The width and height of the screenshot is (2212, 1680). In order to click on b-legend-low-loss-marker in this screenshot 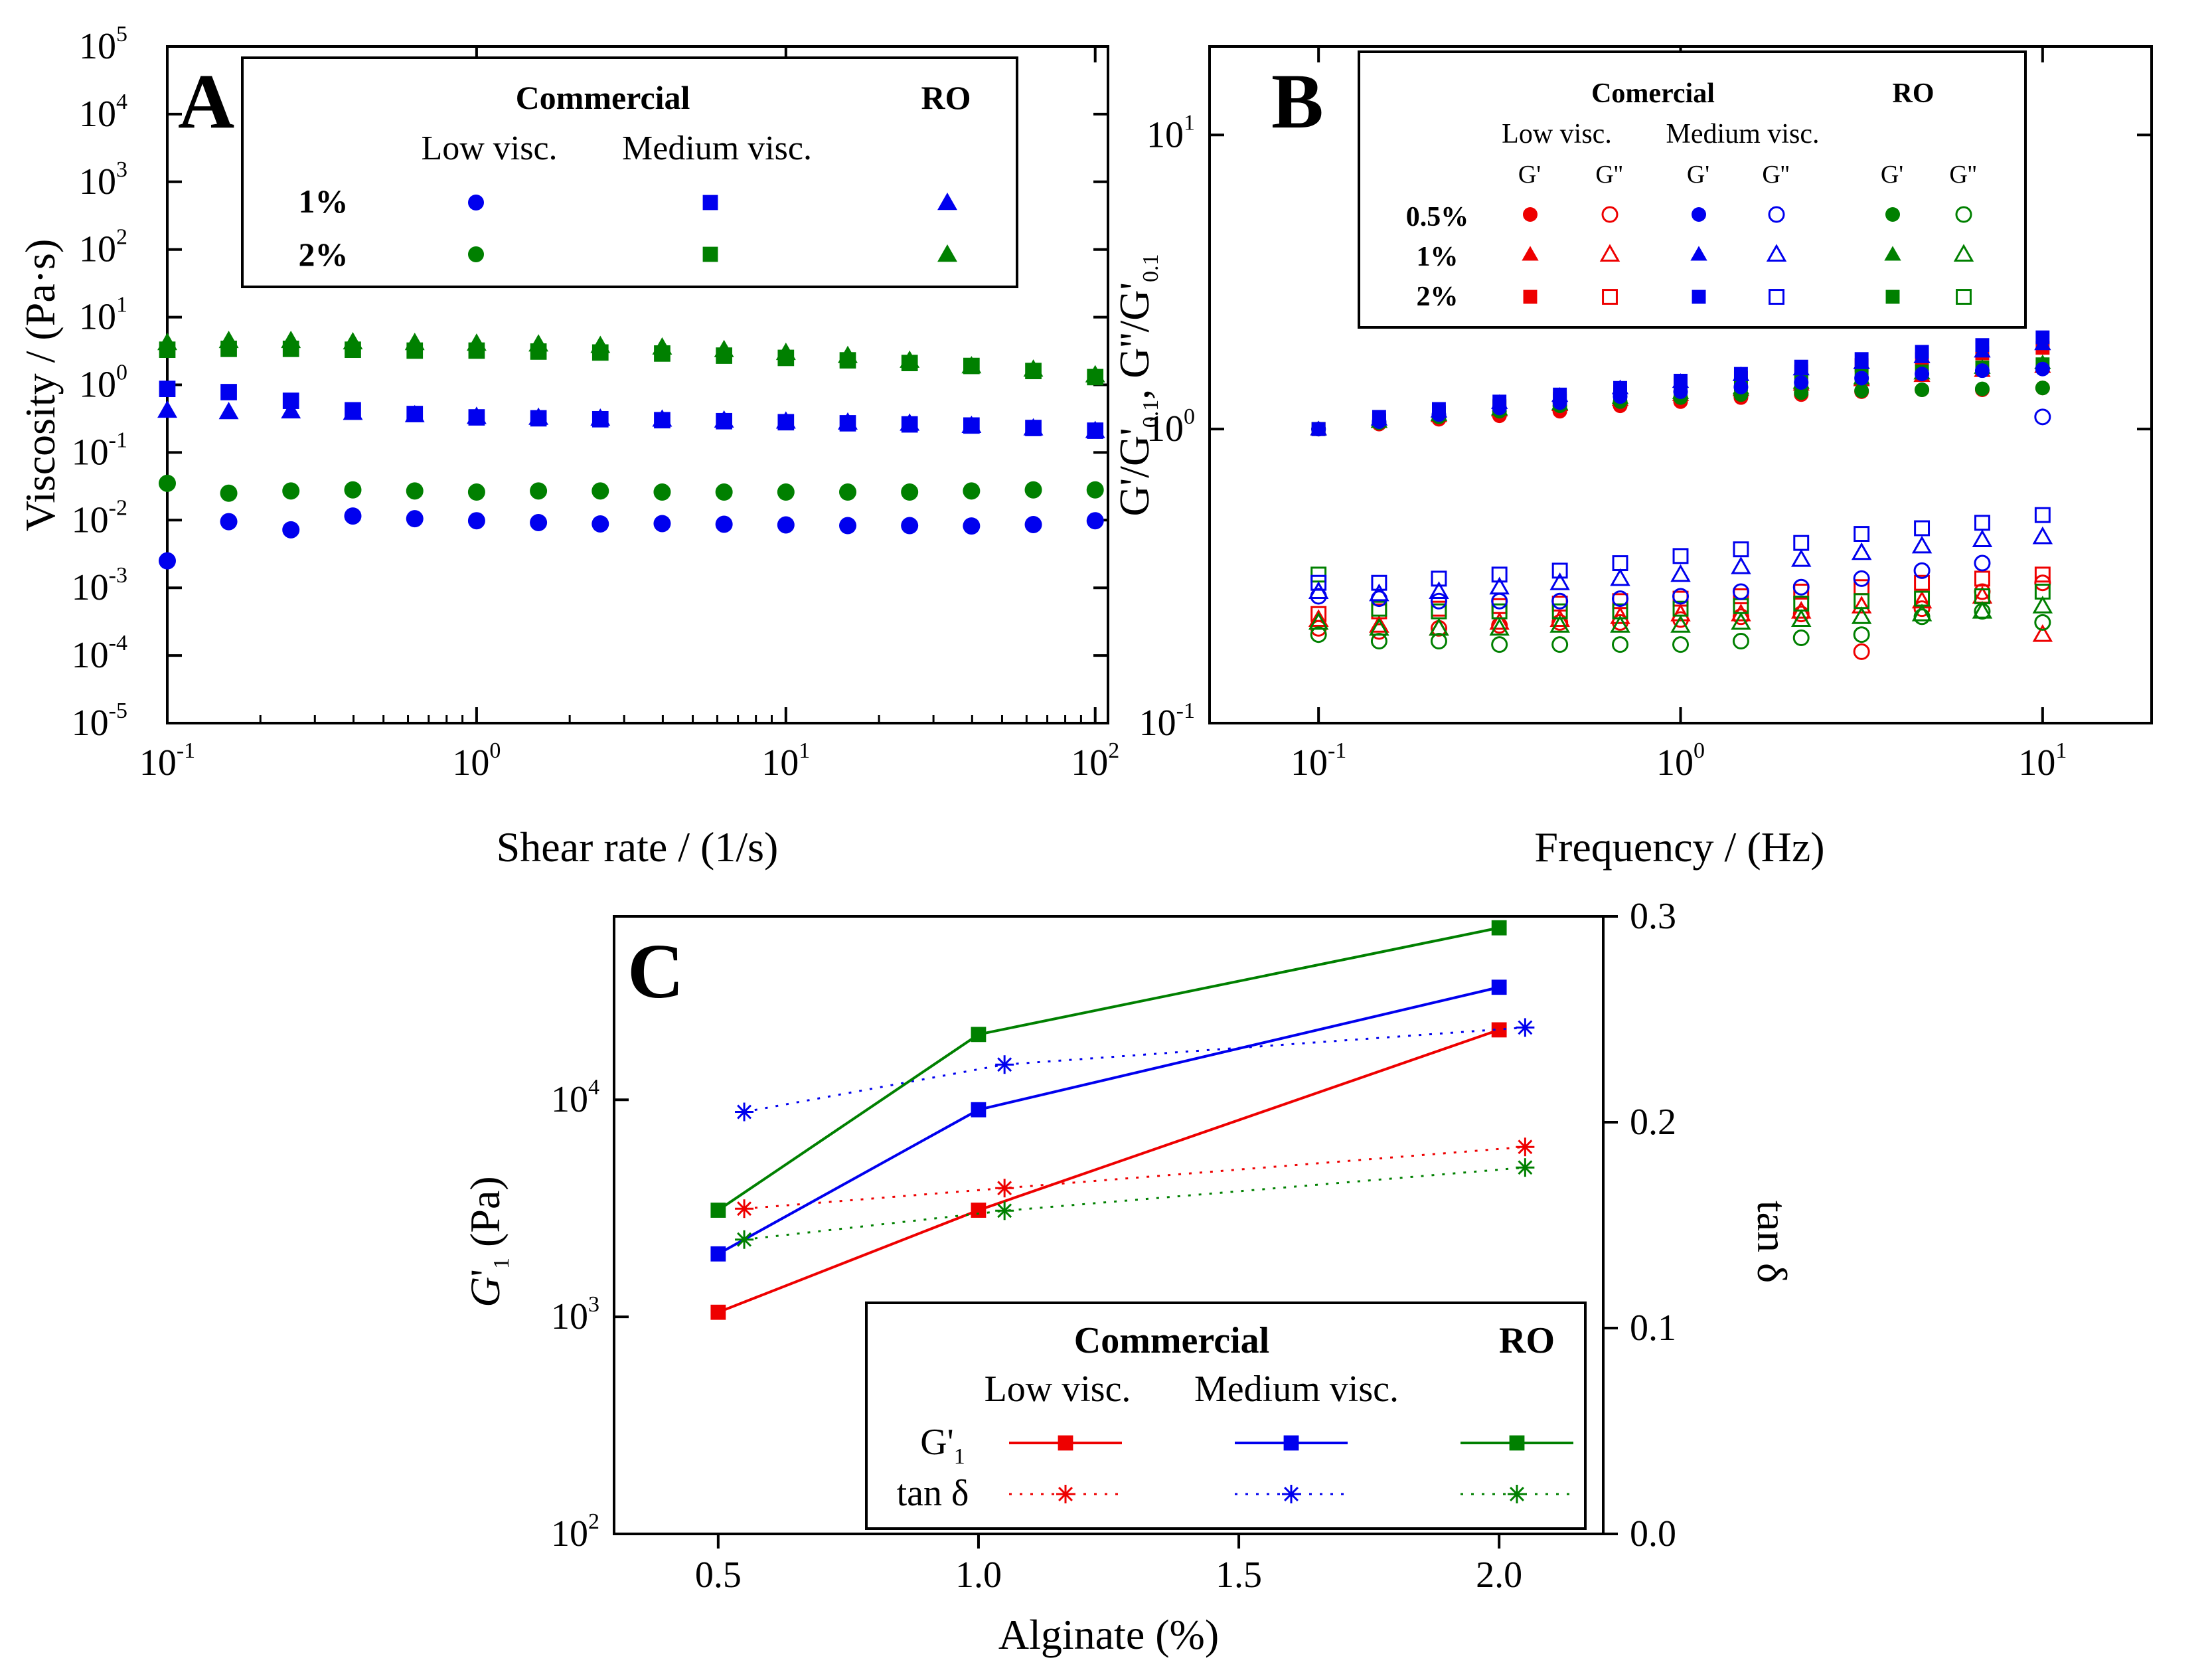, I will do `click(1610, 297)`.